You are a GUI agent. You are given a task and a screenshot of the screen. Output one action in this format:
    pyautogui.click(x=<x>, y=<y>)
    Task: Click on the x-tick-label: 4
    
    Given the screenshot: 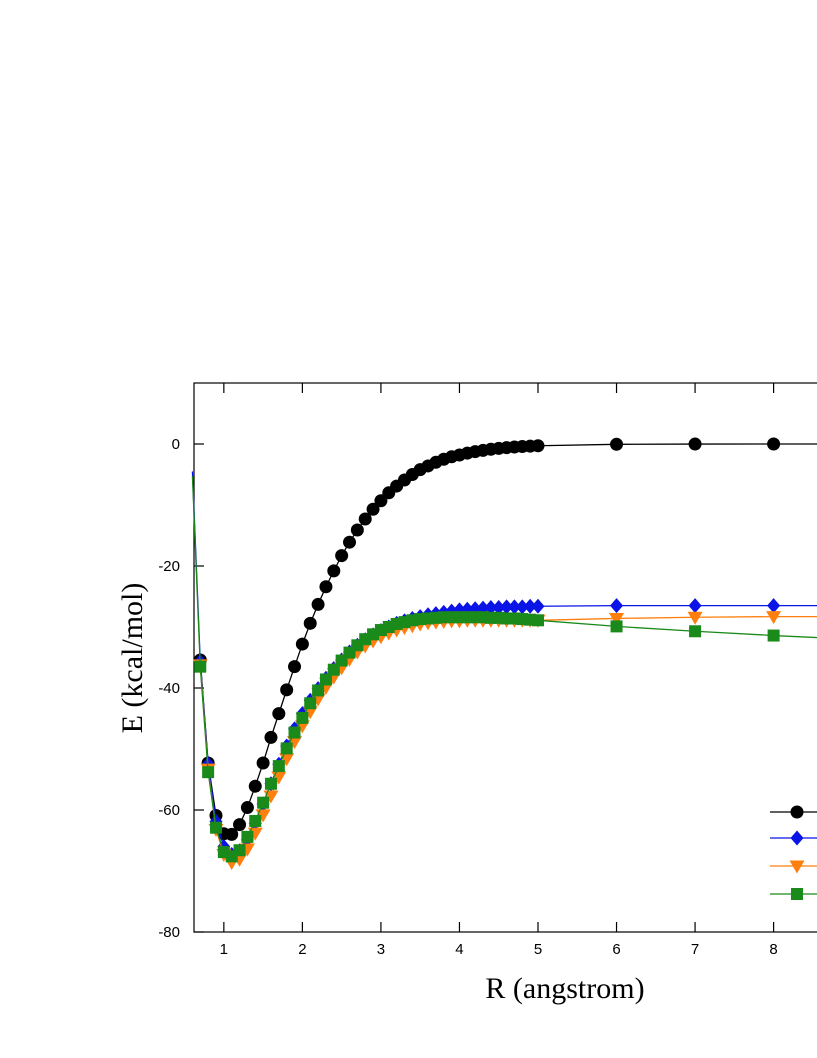 What is the action you would take?
    pyautogui.click(x=459, y=949)
    